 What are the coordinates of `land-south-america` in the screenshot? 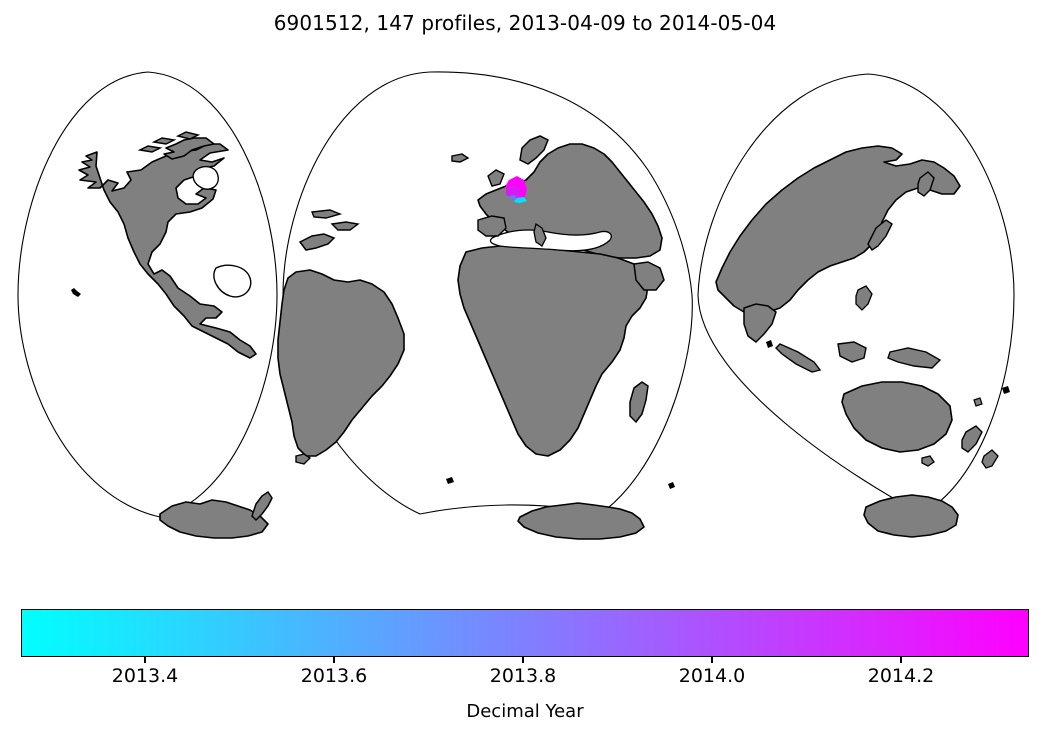 It's located at (341, 363).